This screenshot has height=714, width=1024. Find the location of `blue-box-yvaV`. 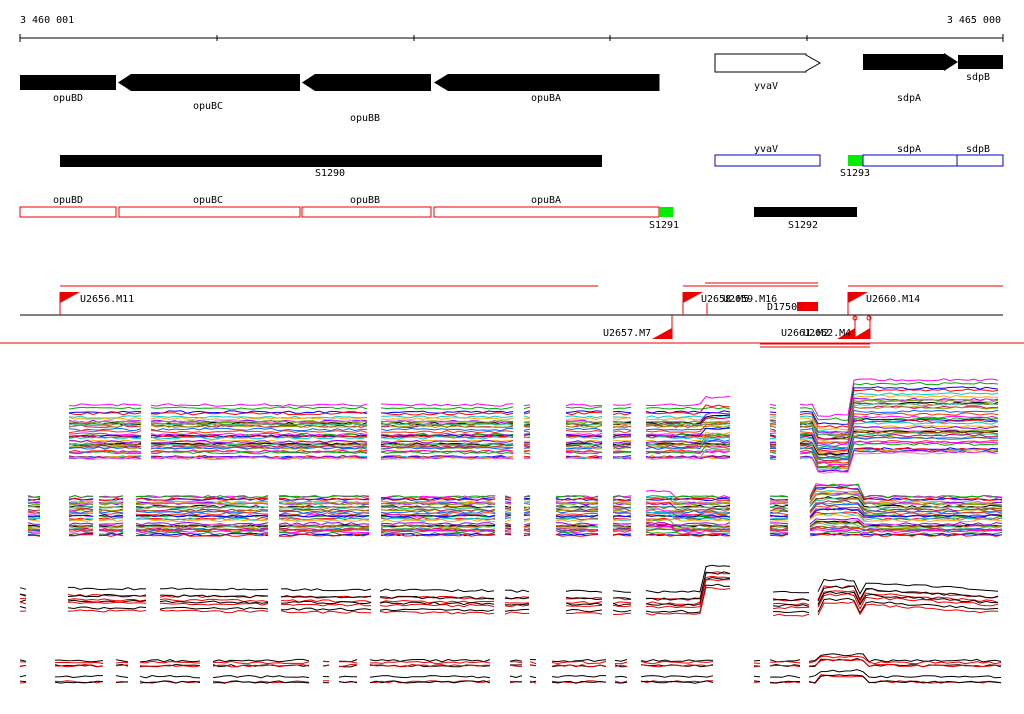

blue-box-yvaV is located at coordinates (767, 160).